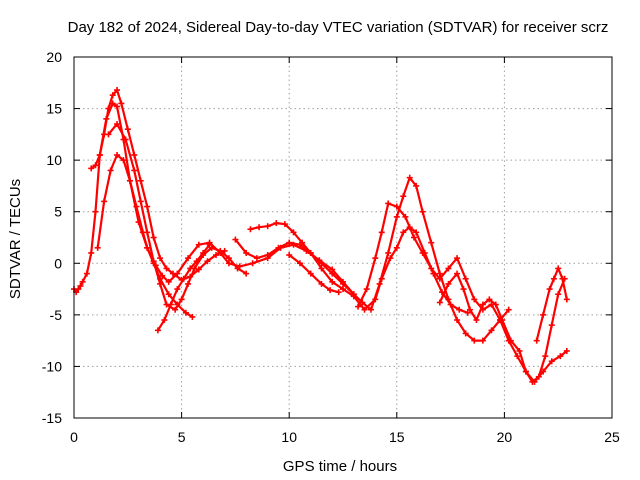 The image size is (640, 480). Describe the element at coordinates (58, 212) in the screenshot. I see `y-tick-label: 5` at that location.